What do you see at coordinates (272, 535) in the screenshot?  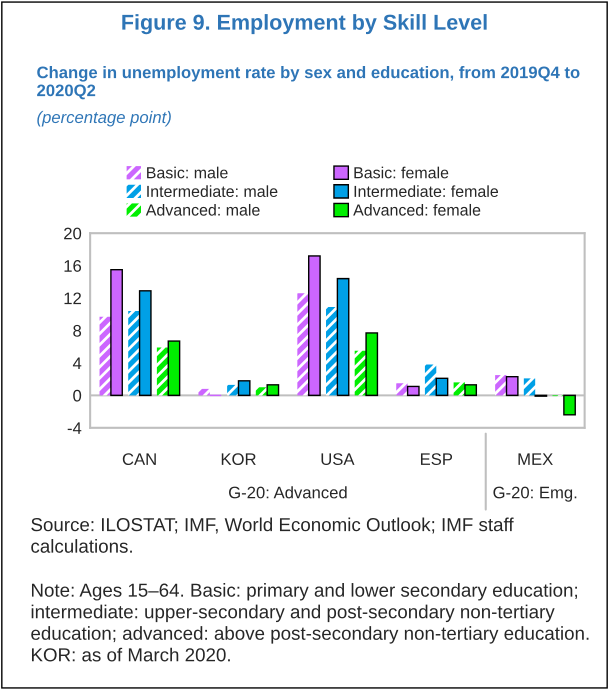 I see `source-note: Source: ILOSTAT; IMF, World Economic Outlook; IMF staff calculations.` at bounding box center [272, 535].